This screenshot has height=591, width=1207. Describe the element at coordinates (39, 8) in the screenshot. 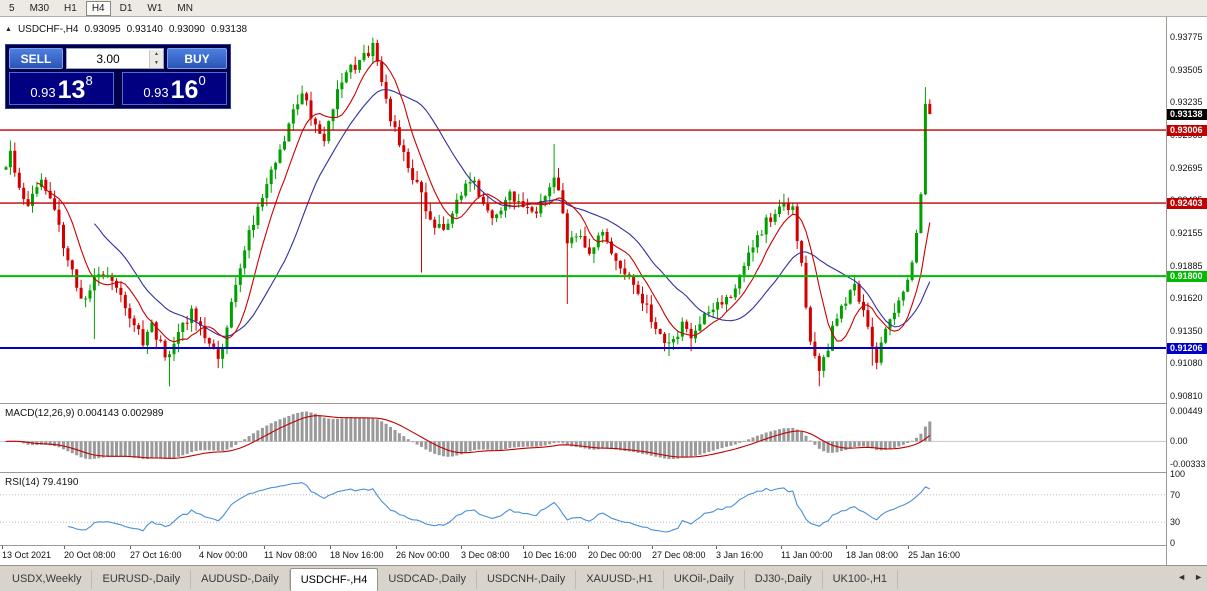

I see `timeframe-button-m30: M30` at that location.